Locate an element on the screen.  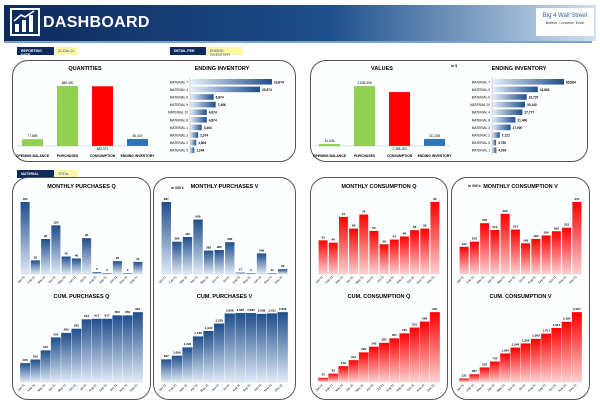
chart-title: MONTHLY PURCHASES Q is located at coordinates (81, 187).